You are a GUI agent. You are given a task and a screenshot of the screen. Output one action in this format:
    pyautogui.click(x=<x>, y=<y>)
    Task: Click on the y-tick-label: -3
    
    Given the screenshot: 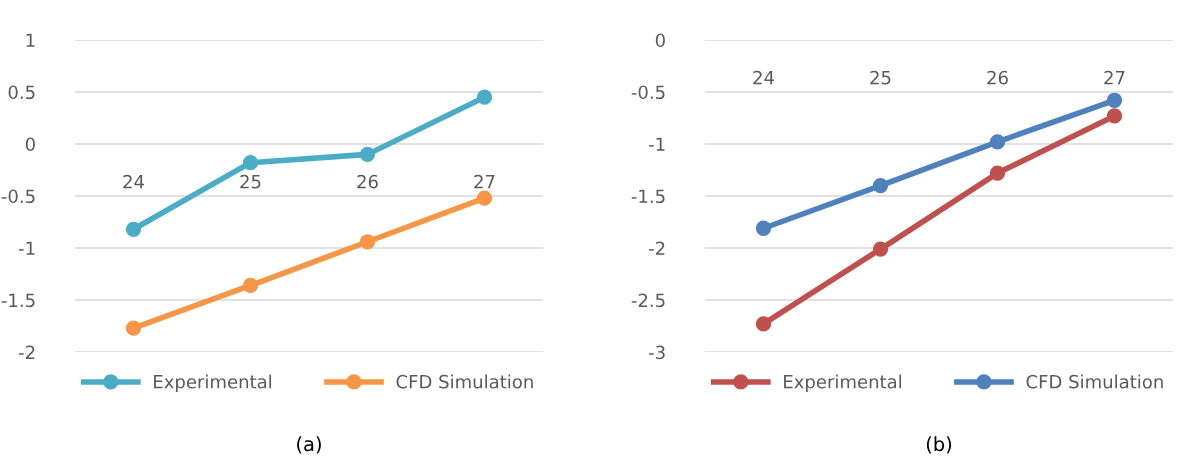 What is the action you would take?
    pyautogui.click(x=656, y=352)
    